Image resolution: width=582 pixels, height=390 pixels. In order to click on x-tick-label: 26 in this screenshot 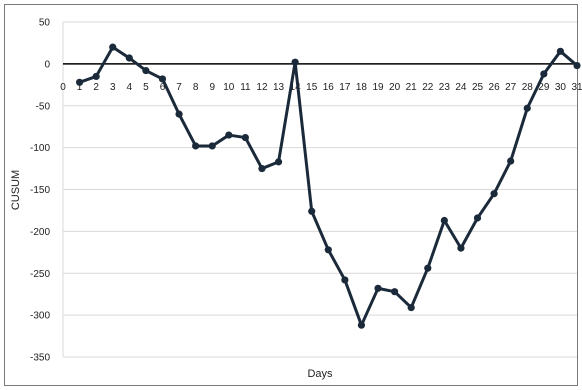, I will do `click(495, 87)`.